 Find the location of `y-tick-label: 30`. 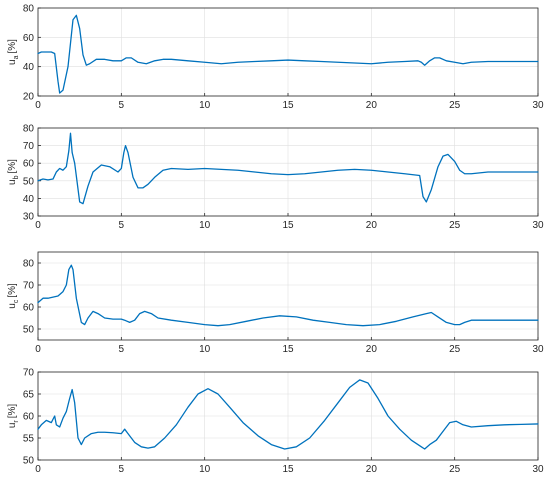

y-tick-label: 30 is located at coordinates (29, 217).